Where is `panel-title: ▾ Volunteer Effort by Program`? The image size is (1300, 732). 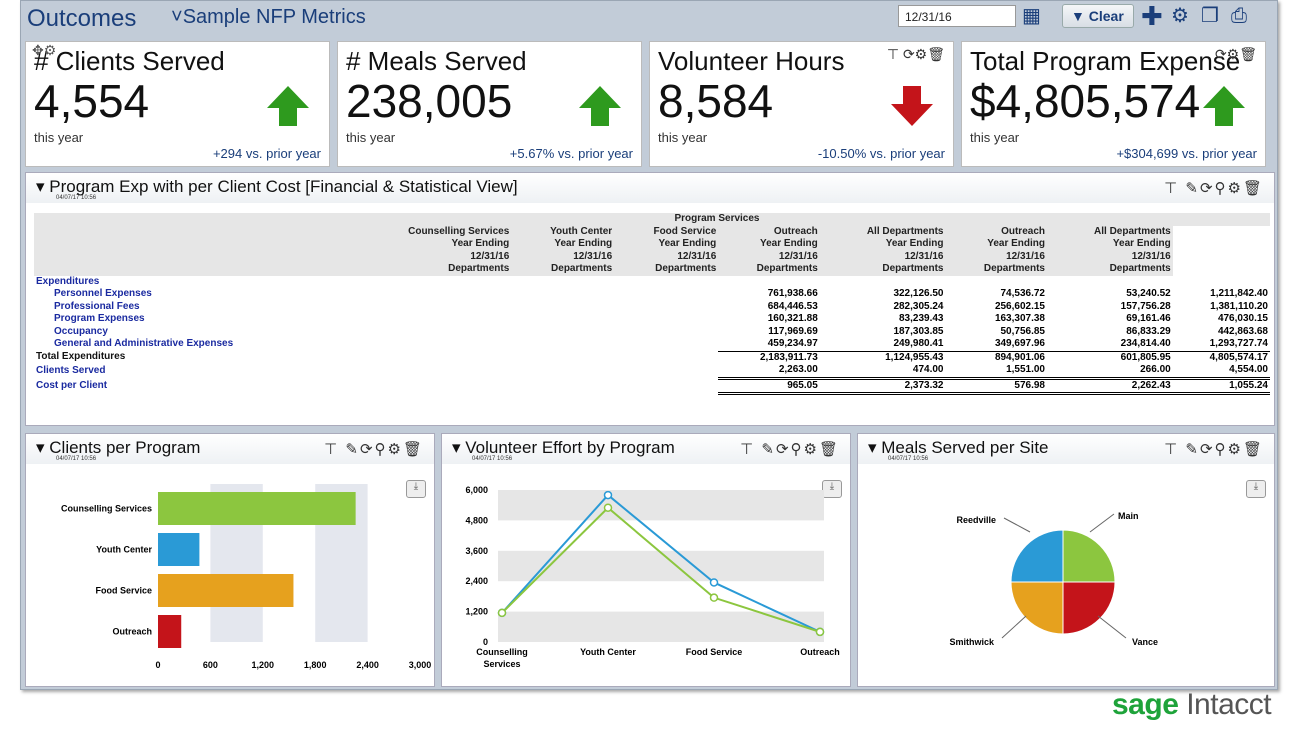 panel-title: ▾ Volunteer Effort by Program is located at coordinates (563, 447).